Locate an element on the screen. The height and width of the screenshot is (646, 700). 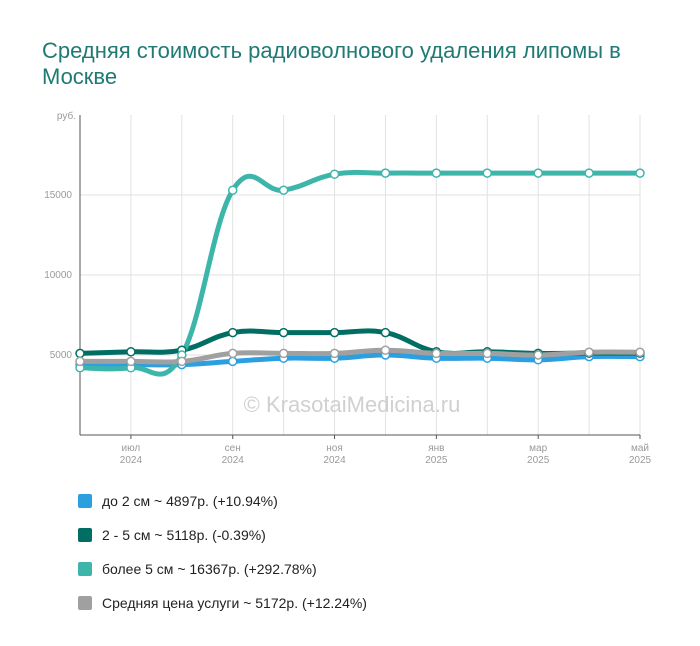
legend-label: более 5 см ~ 16367р. (+292.78%) is located at coordinates (209, 569).